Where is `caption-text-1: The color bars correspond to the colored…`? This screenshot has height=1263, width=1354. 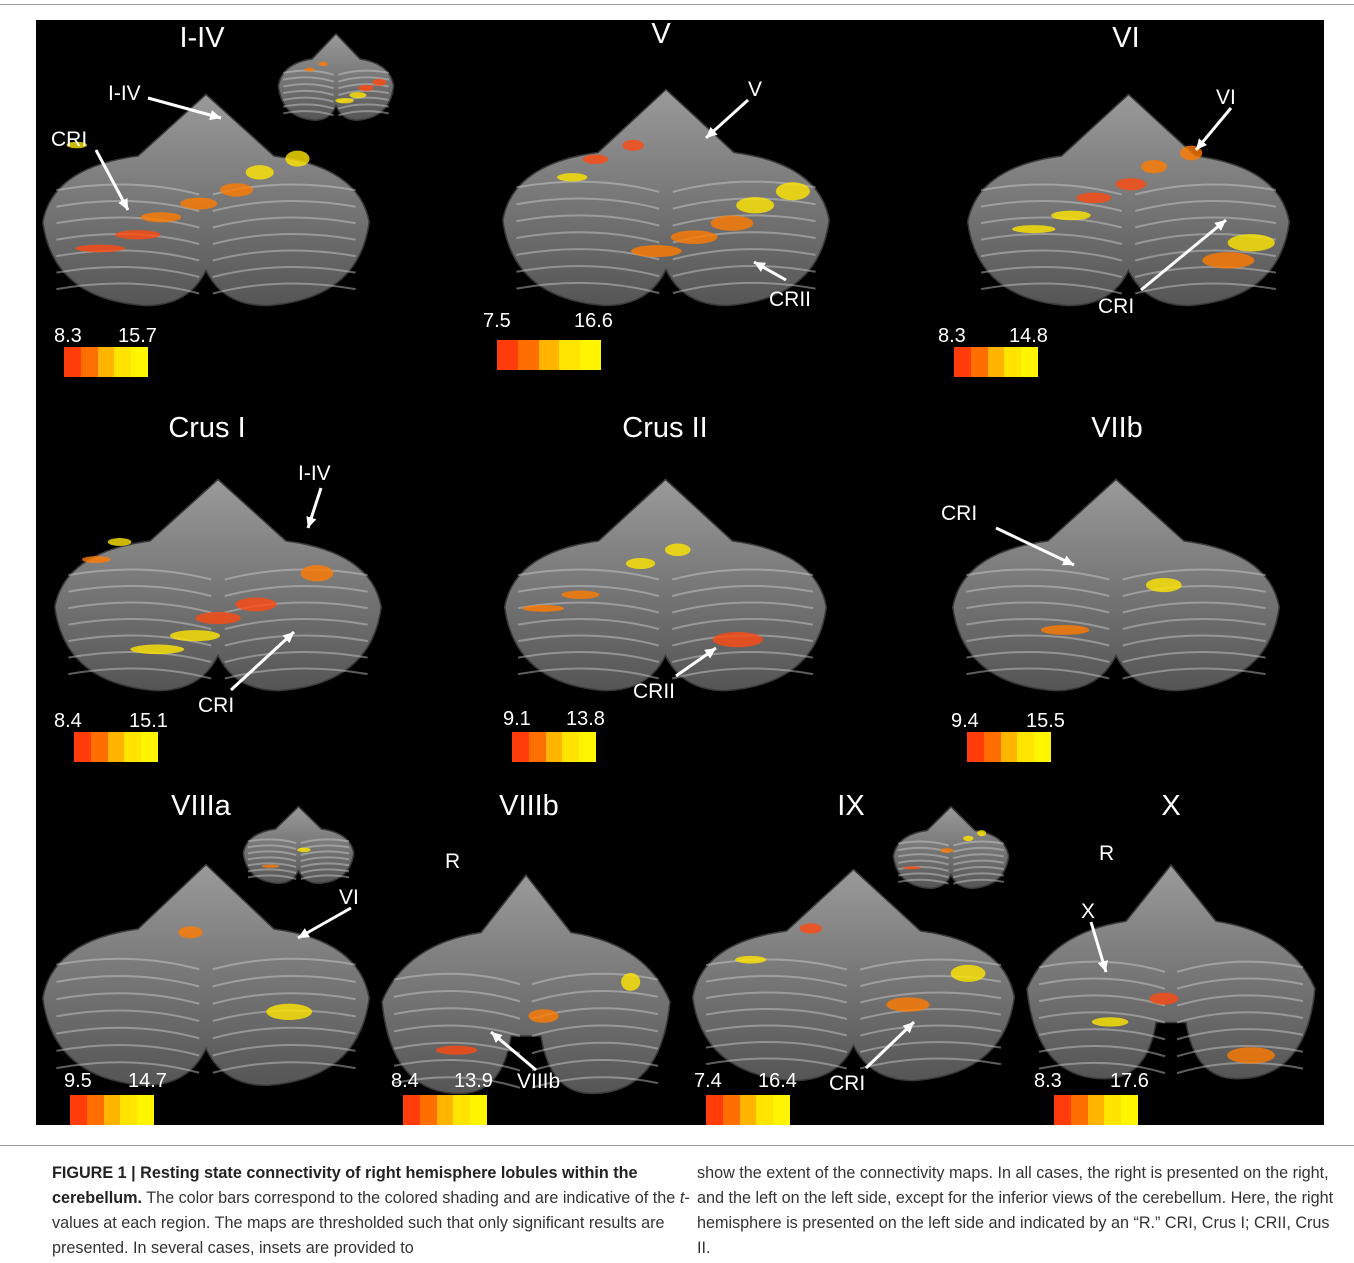 caption-text-1: The color bars correspond to the colored… is located at coordinates (410, 1198).